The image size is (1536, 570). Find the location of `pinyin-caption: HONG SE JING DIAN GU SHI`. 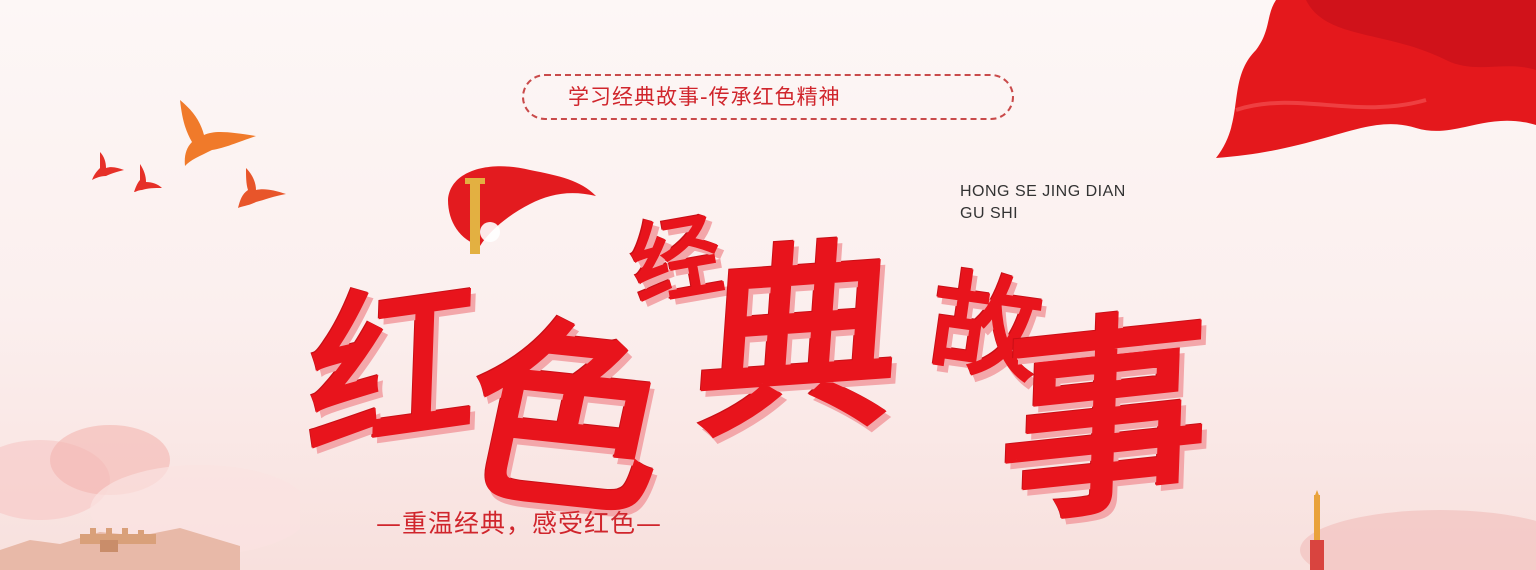

pinyin-caption: HONG SE JING DIAN GU SHI is located at coordinates (1043, 203).